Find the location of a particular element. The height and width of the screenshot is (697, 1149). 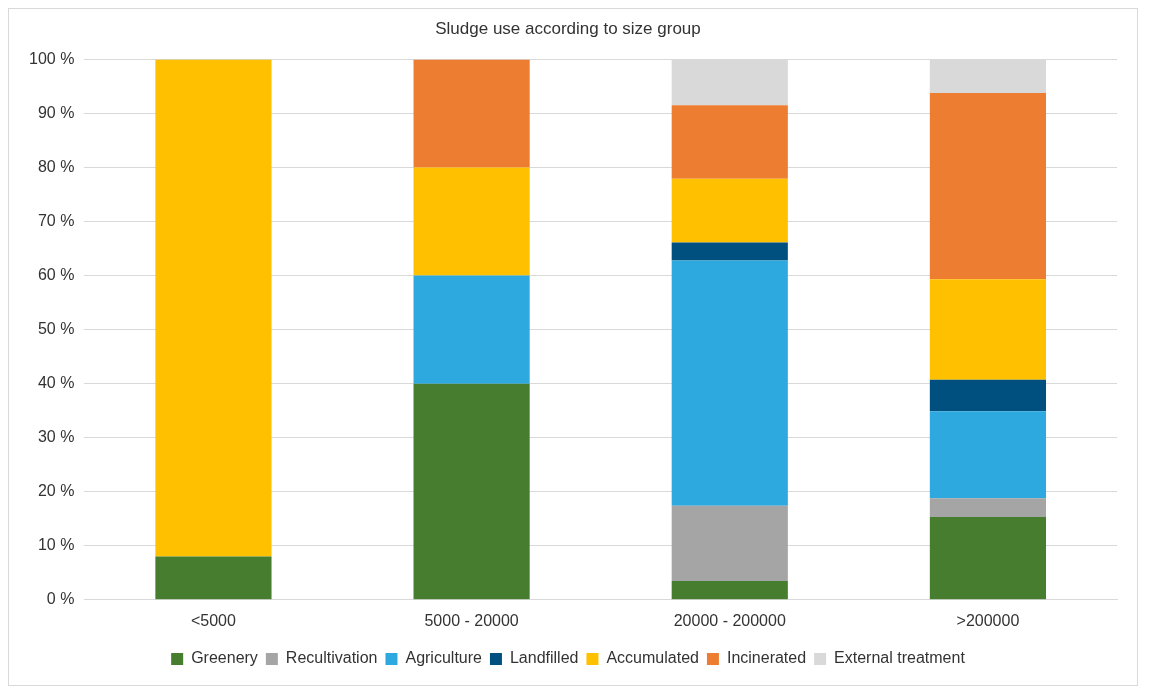

y-tick-label: 40 % is located at coordinates (56, 383).